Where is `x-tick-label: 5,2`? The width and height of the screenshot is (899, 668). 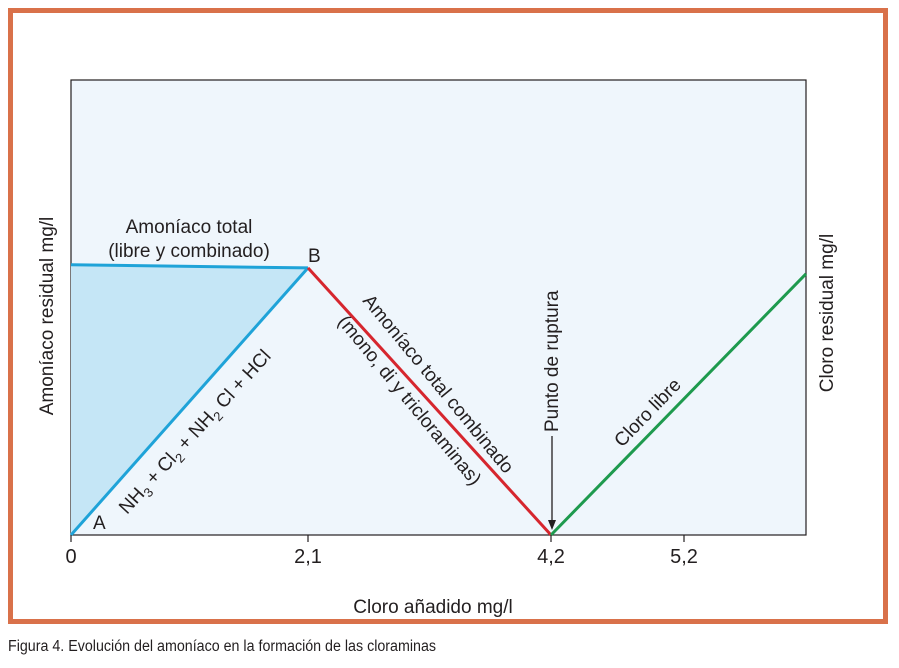 x-tick-label: 5,2 is located at coordinates (684, 557).